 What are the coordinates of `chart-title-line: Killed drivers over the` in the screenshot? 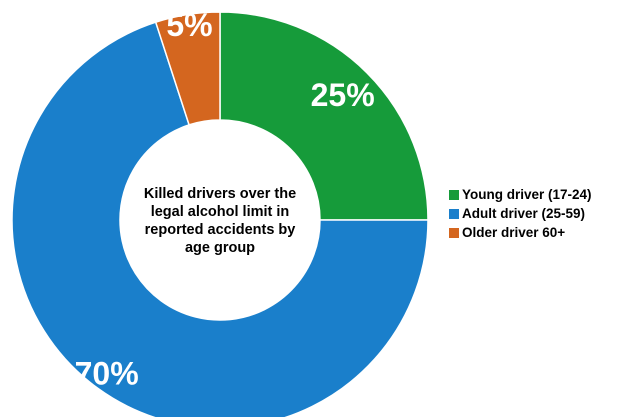 It's located at (220, 194).